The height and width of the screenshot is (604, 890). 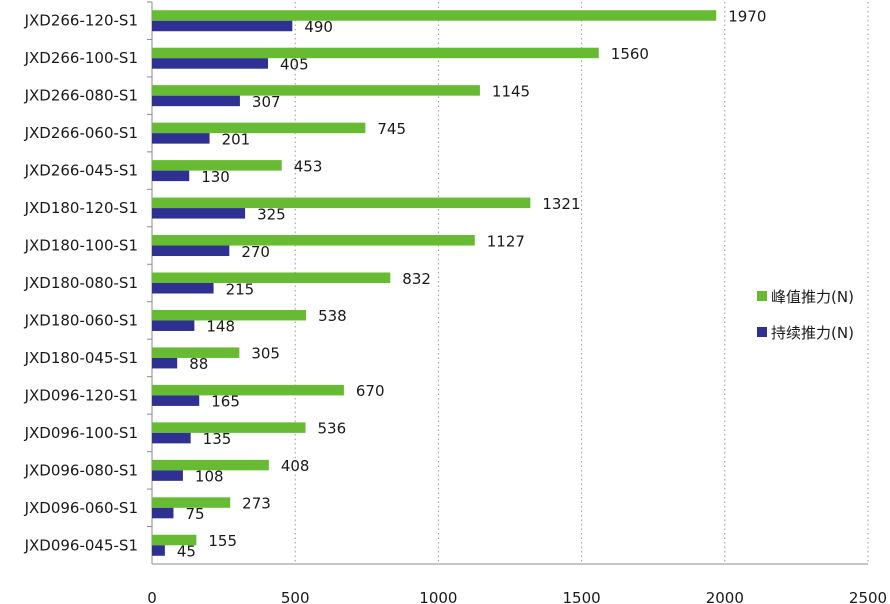 I want to click on data-label-peak-13: 273, so click(x=256, y=504).